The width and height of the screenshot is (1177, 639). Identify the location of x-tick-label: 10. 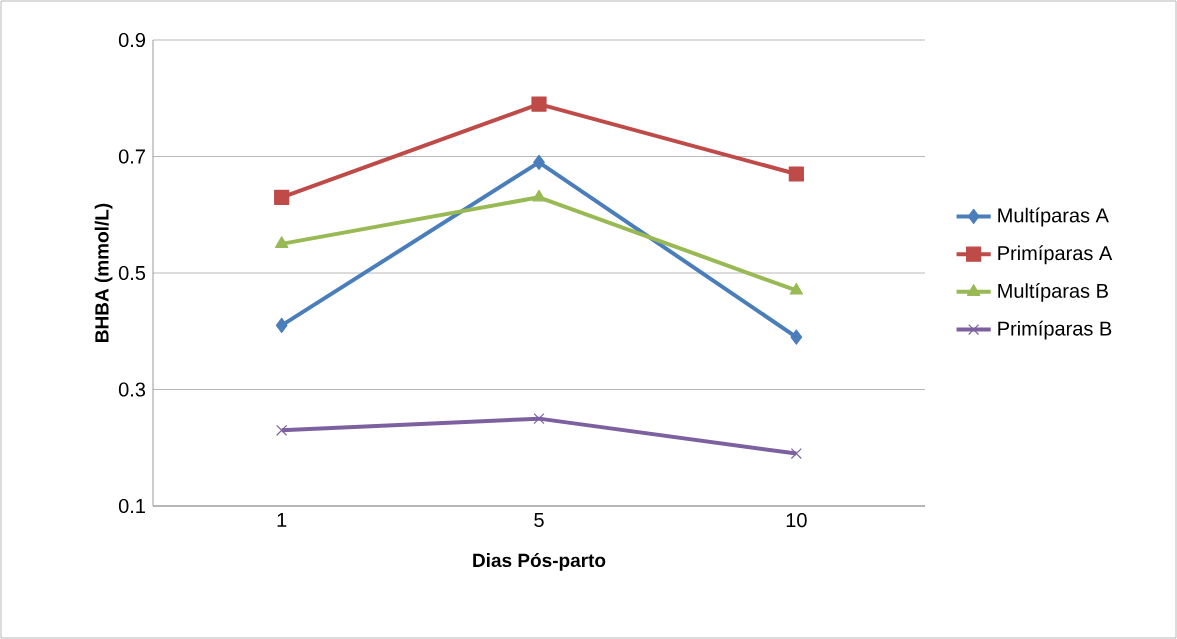
(796, 520).